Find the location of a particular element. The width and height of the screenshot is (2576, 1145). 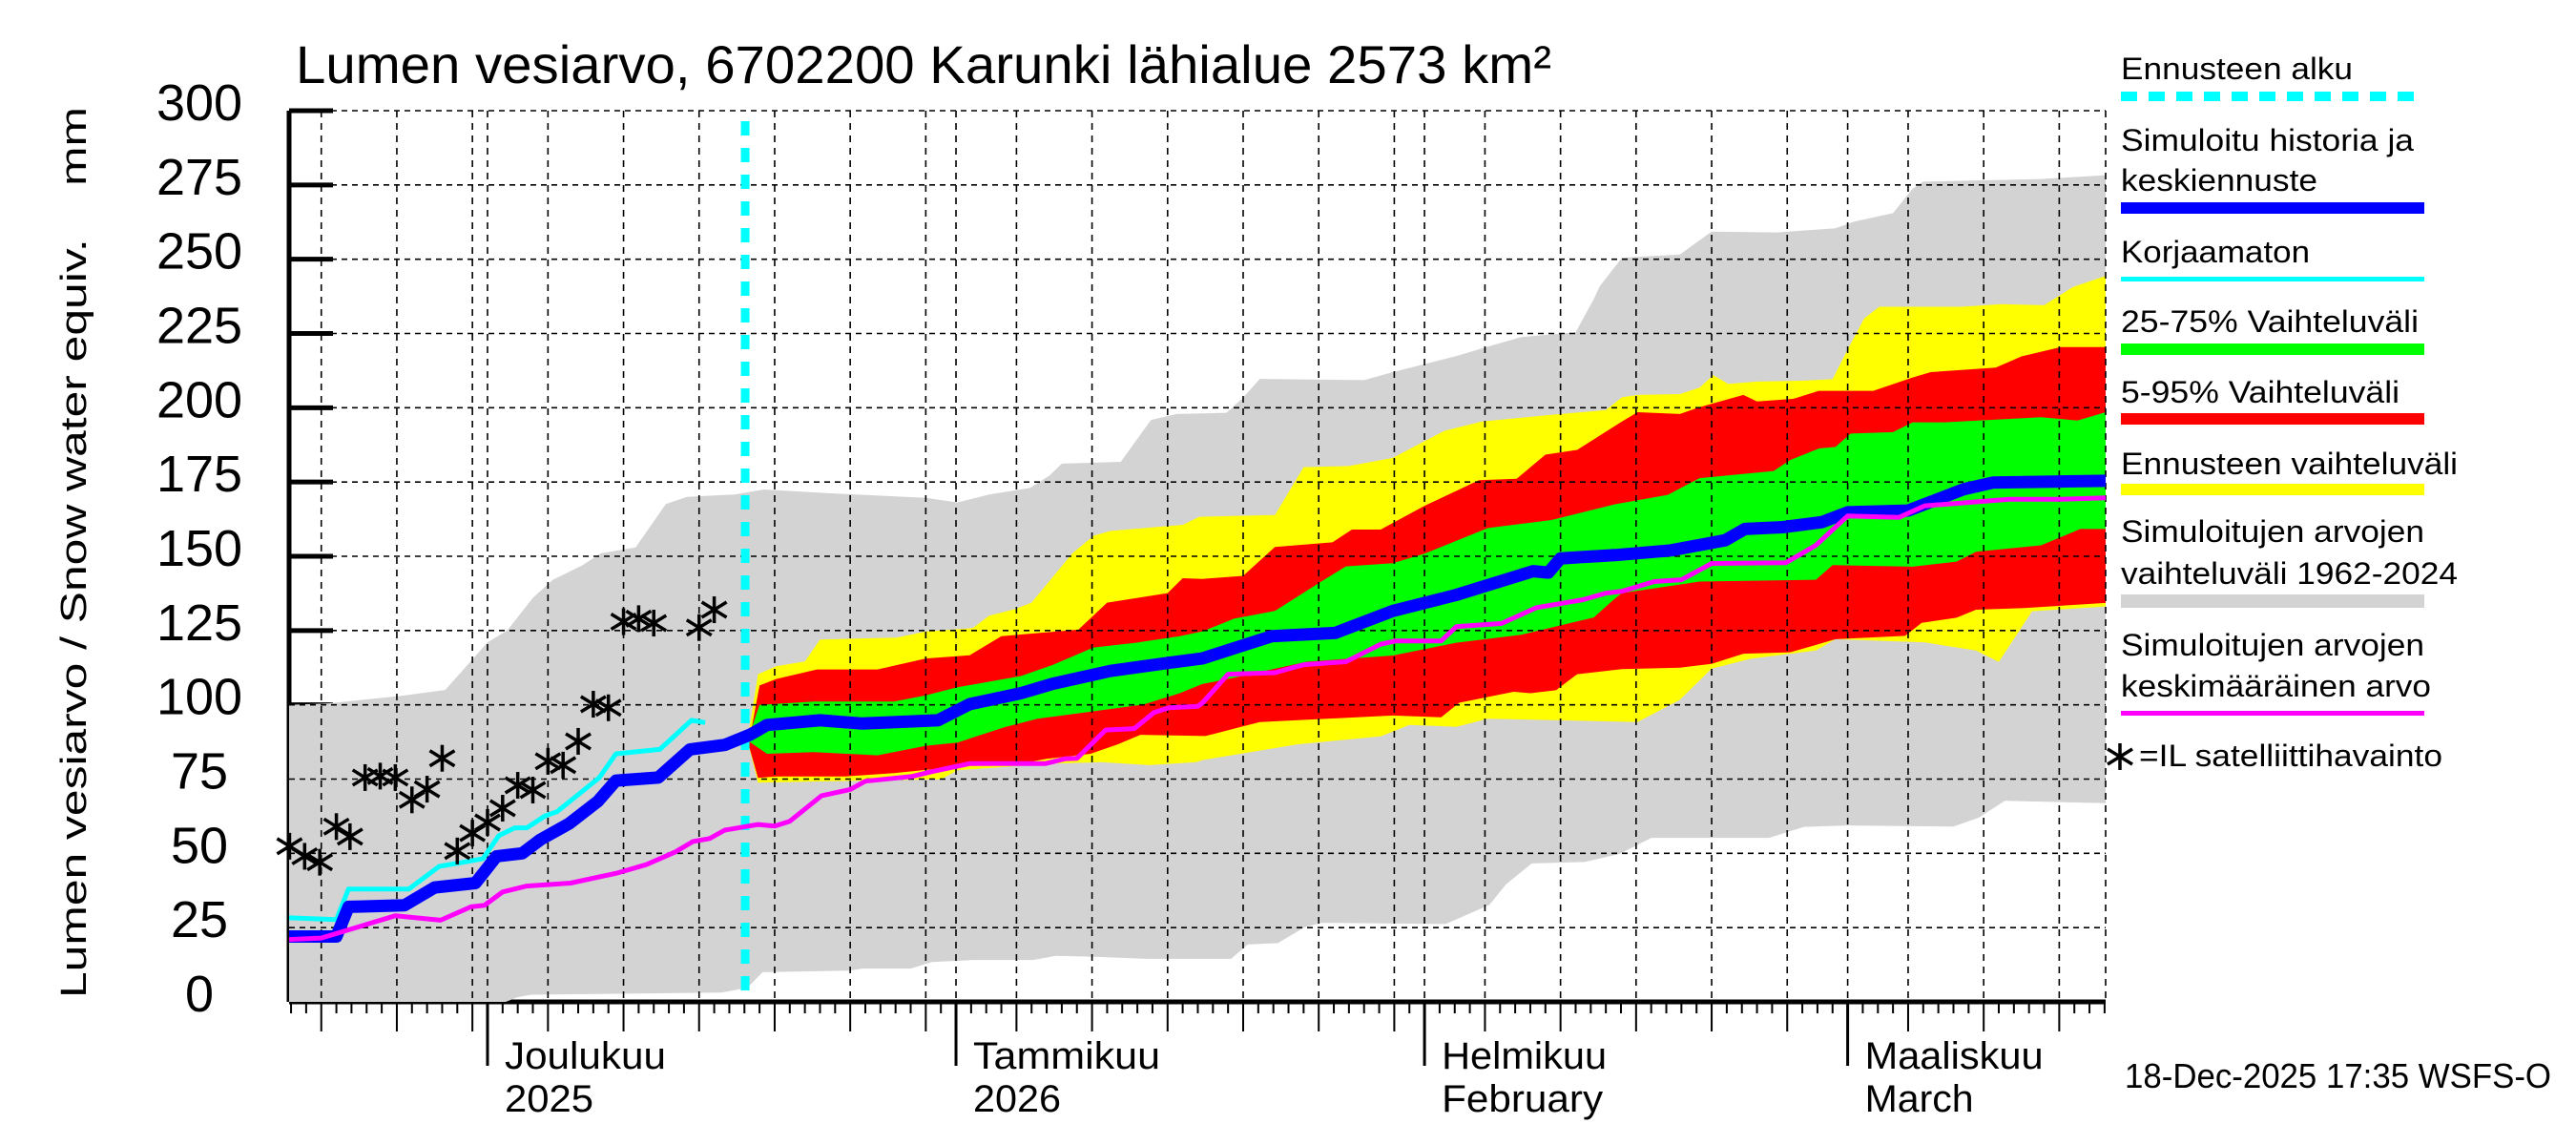

y-tick-label: 200 is located at coordinates (199, 400).